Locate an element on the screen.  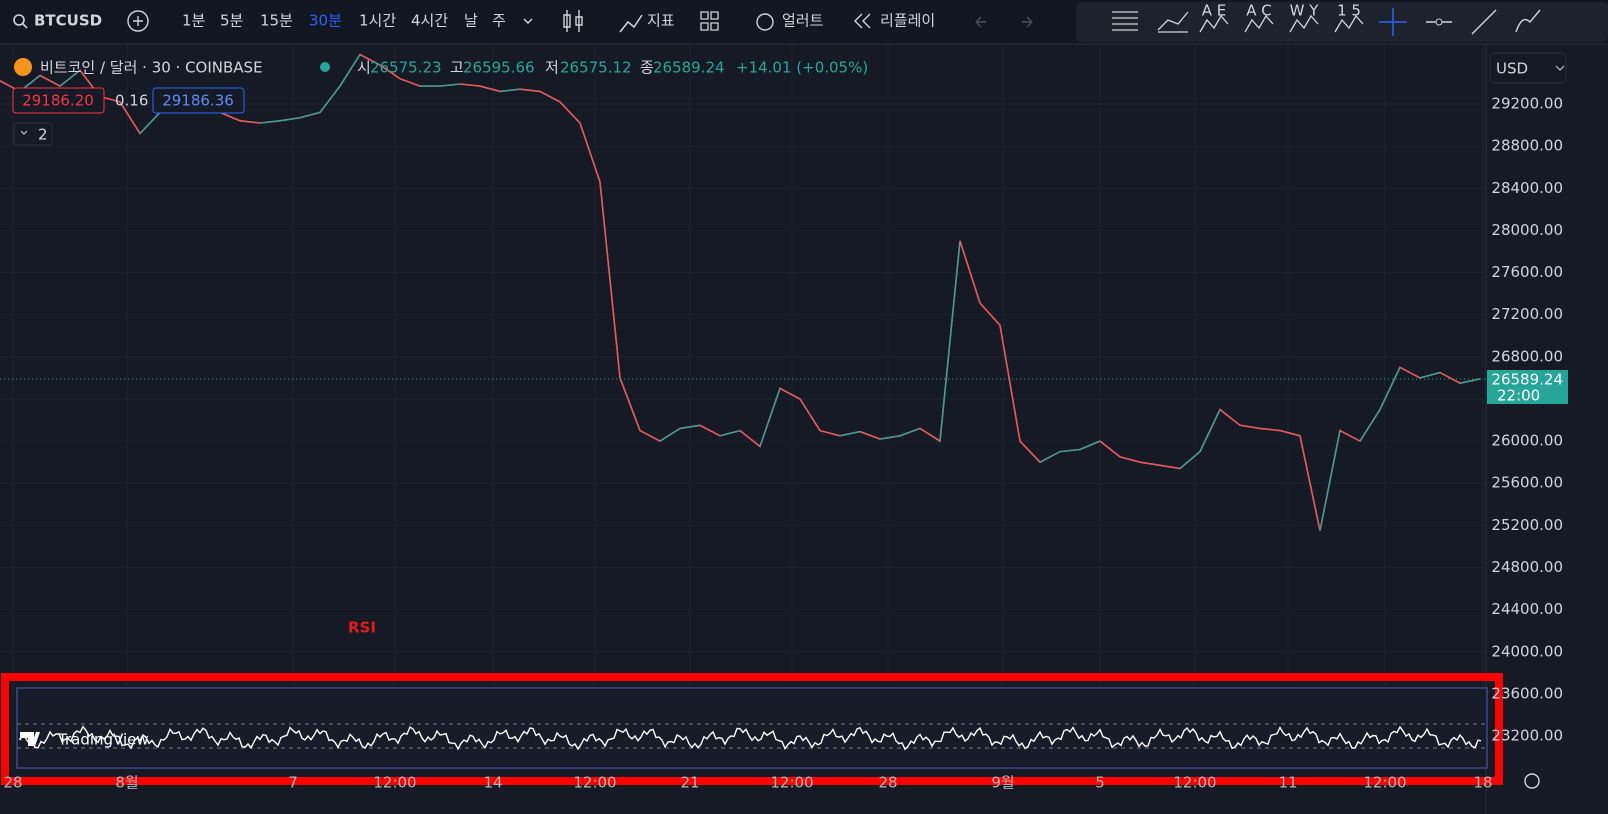
bid-box is located at coordinates (58, 100).